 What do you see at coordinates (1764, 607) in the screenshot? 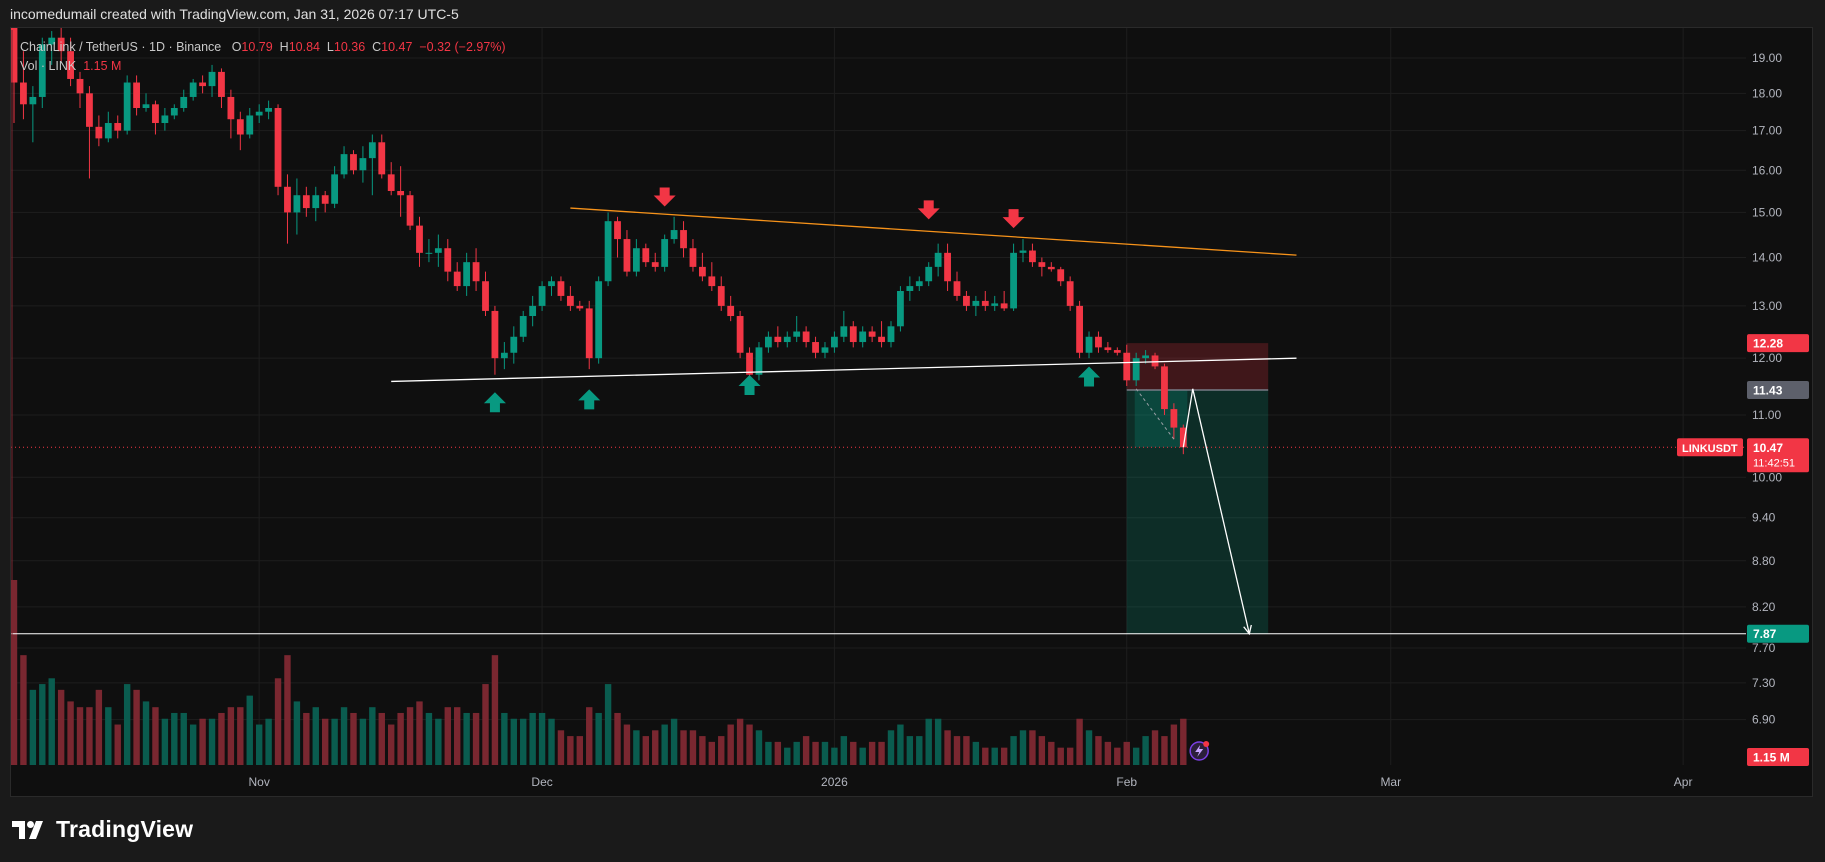
I see `price-tick-label: 8.20` at bounding box center [1764, 607].